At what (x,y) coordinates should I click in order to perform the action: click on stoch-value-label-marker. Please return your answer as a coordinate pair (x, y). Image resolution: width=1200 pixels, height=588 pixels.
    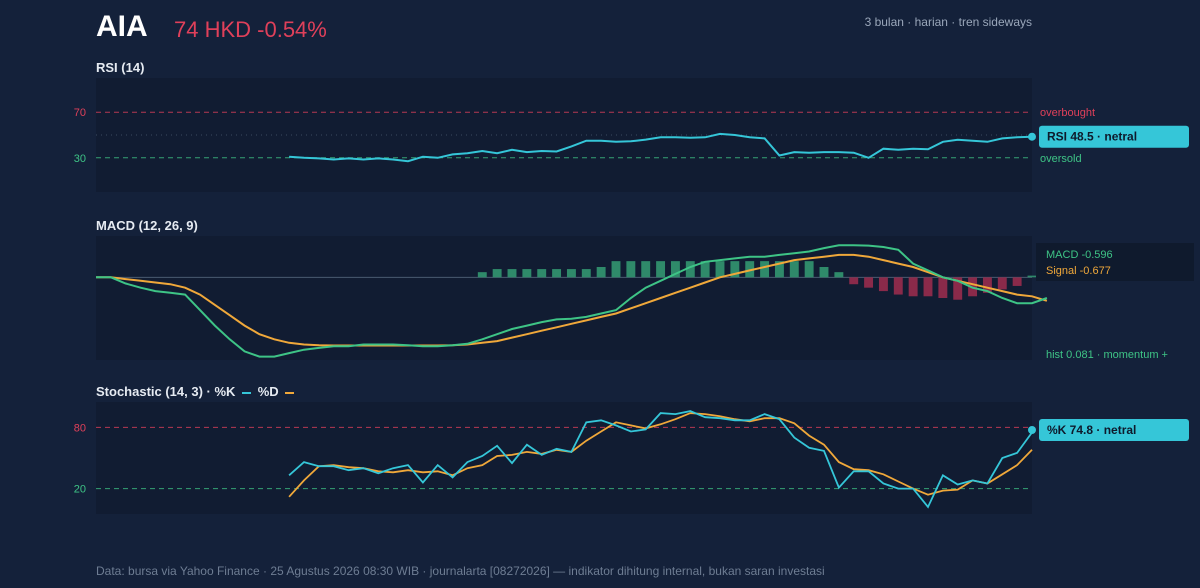
    Looking at the image, I should click on (1032, 430).